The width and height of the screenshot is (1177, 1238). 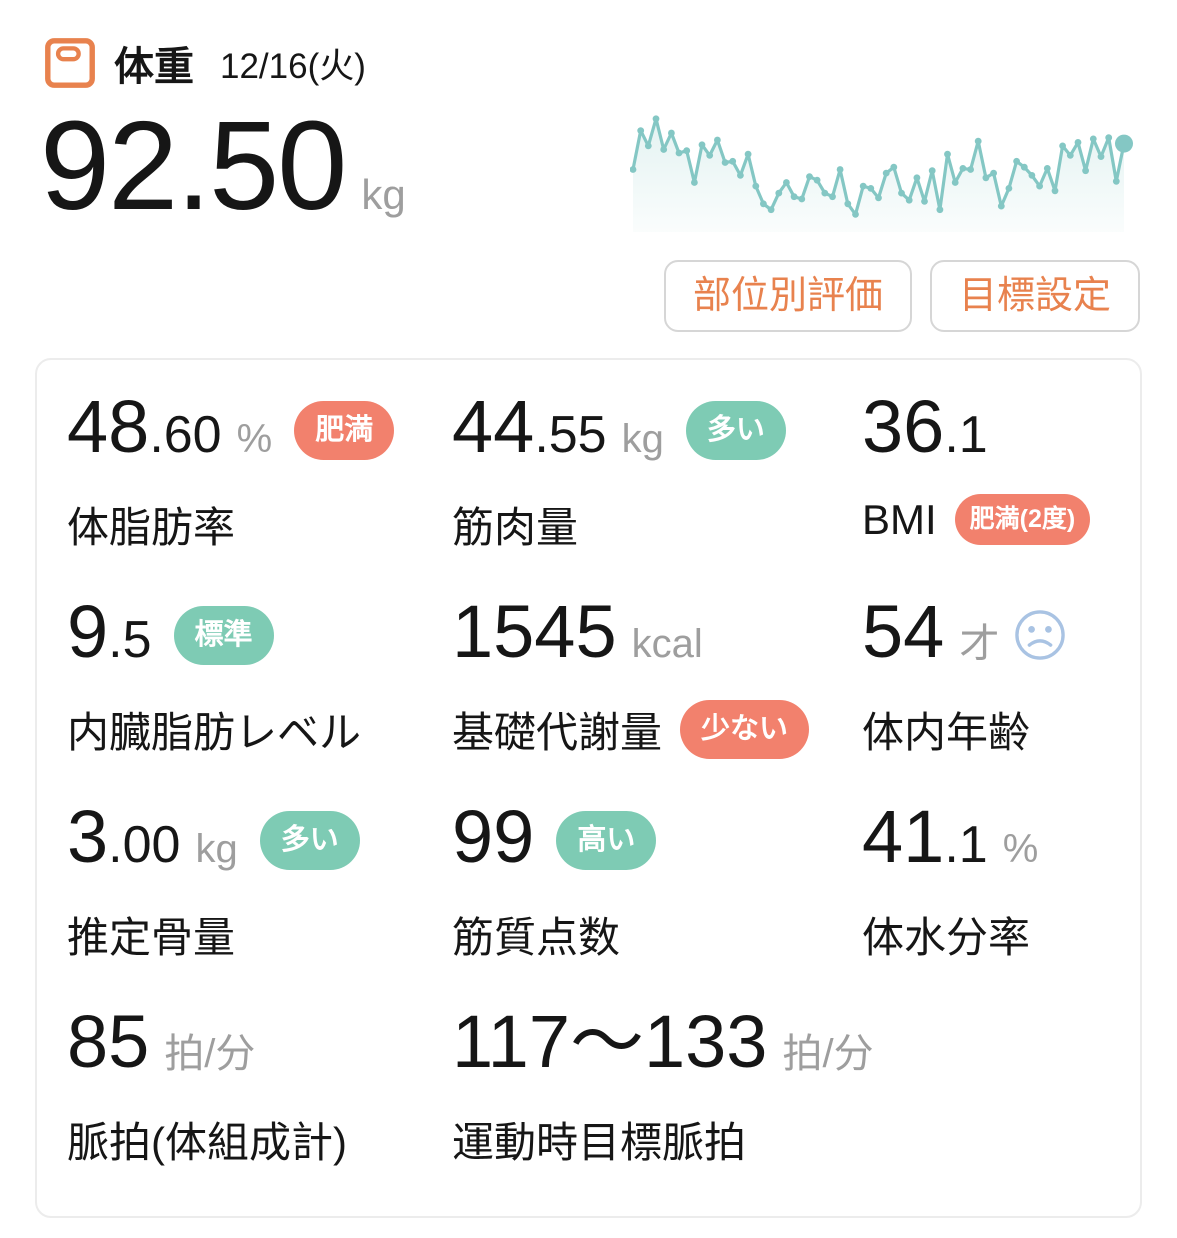 What do you see at coordinates (259, 934) in the screenshot?
I see `metric-label-line: 推定骨量` at bounding box center [259, 934].